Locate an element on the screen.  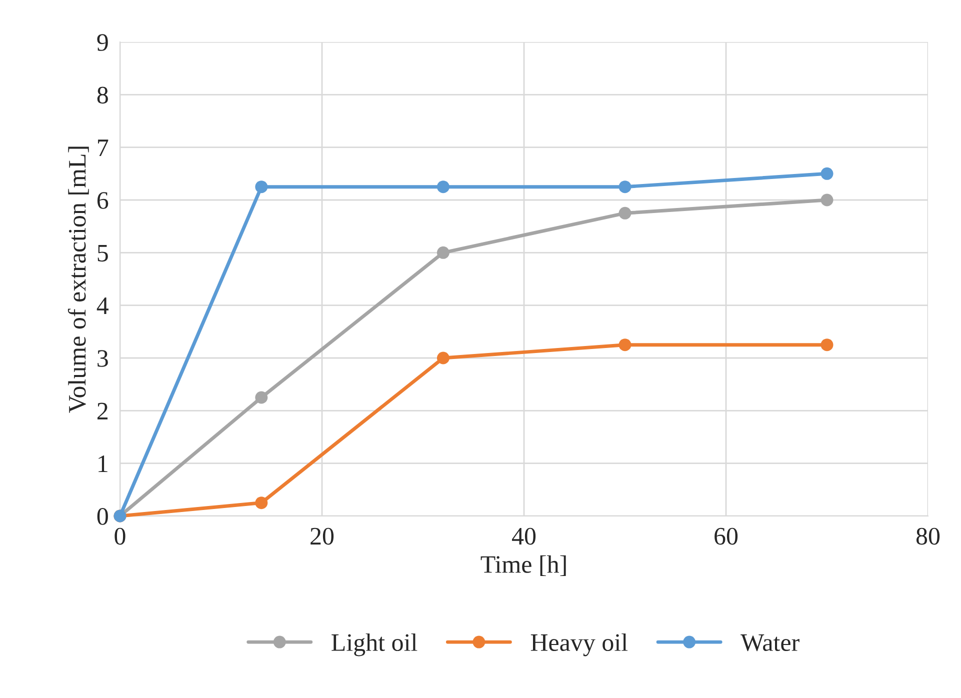
y-tick-label: 7 is located at coordinates (103, 148).